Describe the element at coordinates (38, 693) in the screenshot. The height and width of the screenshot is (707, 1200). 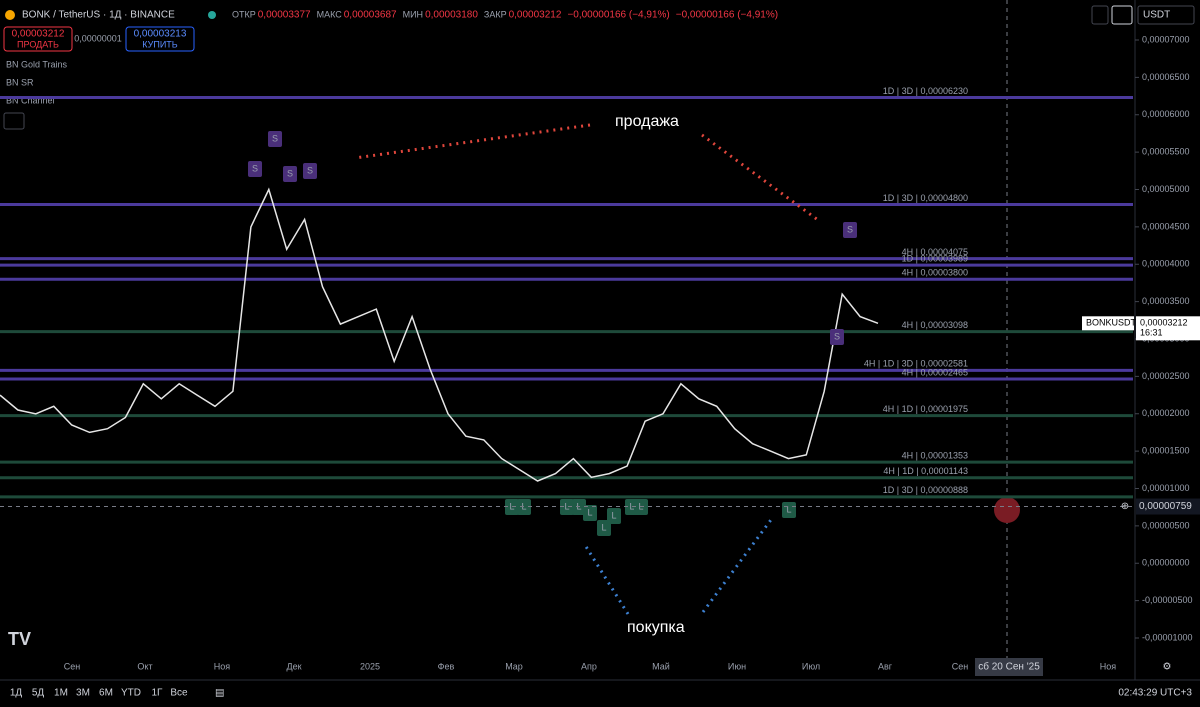
I see `range-button: 5Д` at that location.